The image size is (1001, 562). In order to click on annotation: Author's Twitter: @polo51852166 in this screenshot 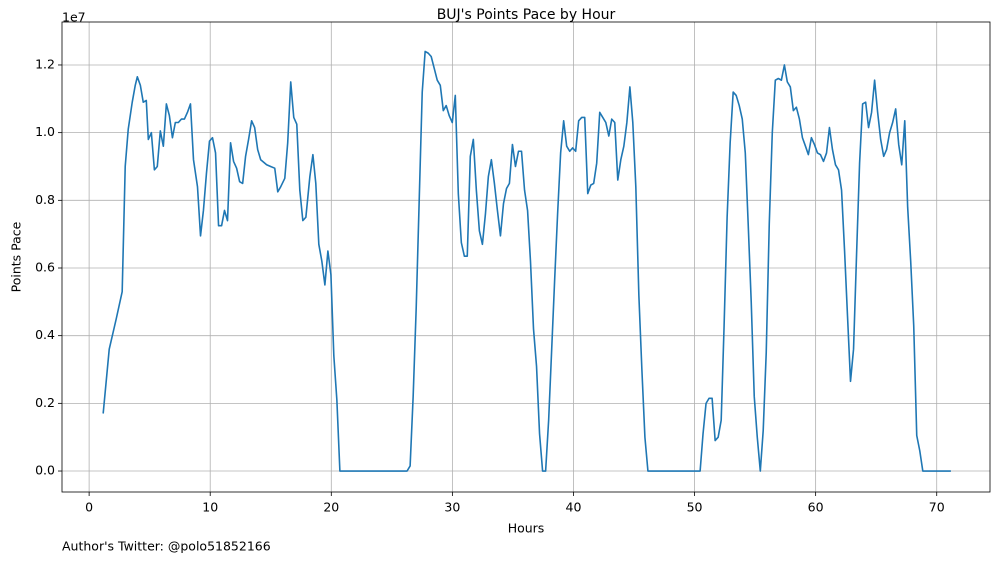, I will do `click(166, 546)`.